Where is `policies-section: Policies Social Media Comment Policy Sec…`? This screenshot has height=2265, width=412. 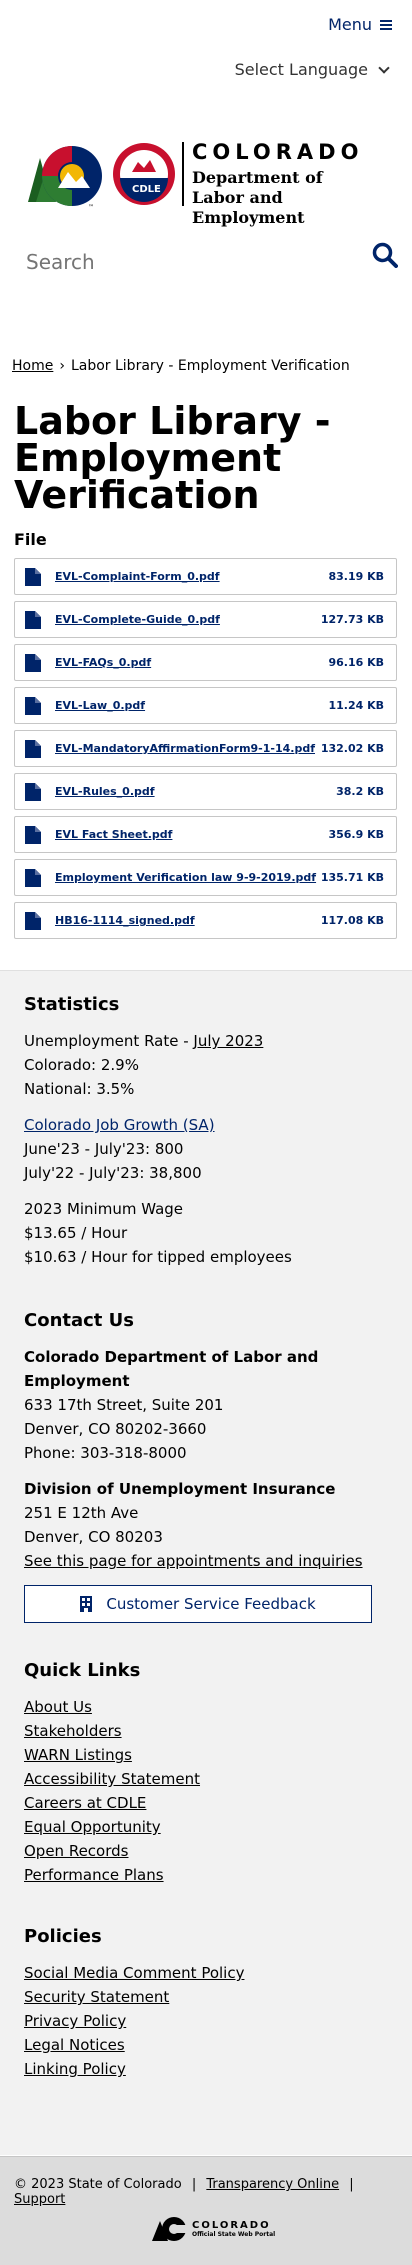 policies-section: Policies Social Media Comment Policy Sec… is located at coordinates (209, 2003).